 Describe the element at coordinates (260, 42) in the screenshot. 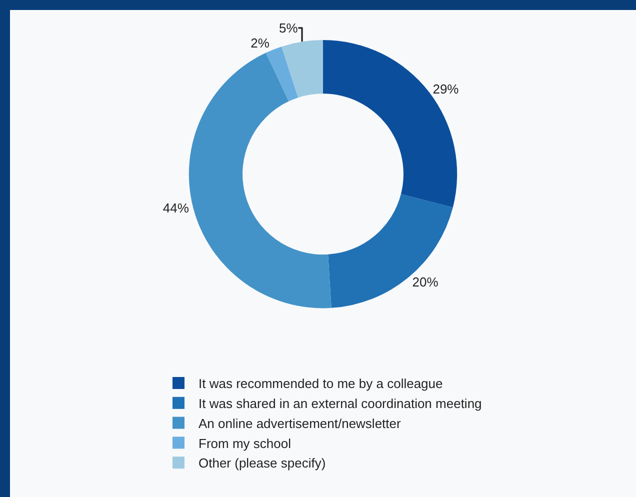

I see `data-label: 2%` at that location.